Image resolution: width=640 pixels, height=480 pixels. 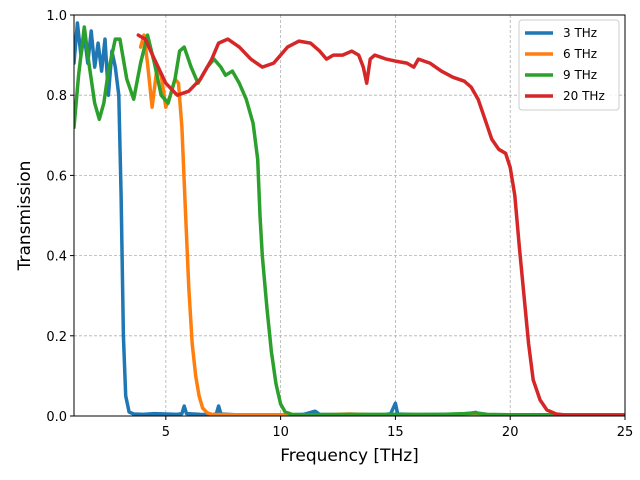 What do you see at coordinates (25, 216) in the screenshot?
I see `y-axis-label: Transmission` at bounding box center [25, 216].